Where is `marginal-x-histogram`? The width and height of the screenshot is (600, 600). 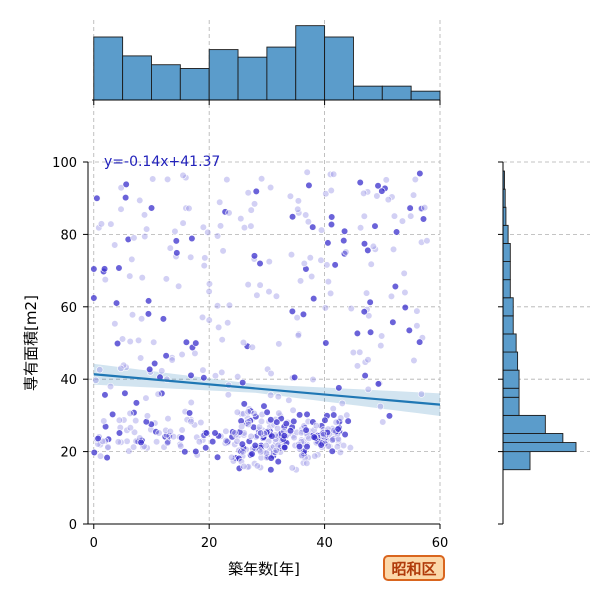 marginal-x-histogram is located at coordinates (266, 65).